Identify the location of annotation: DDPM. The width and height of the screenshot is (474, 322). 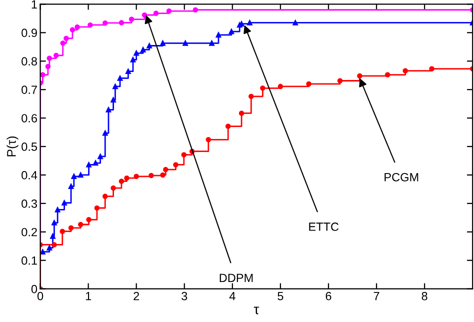
(236, 278).